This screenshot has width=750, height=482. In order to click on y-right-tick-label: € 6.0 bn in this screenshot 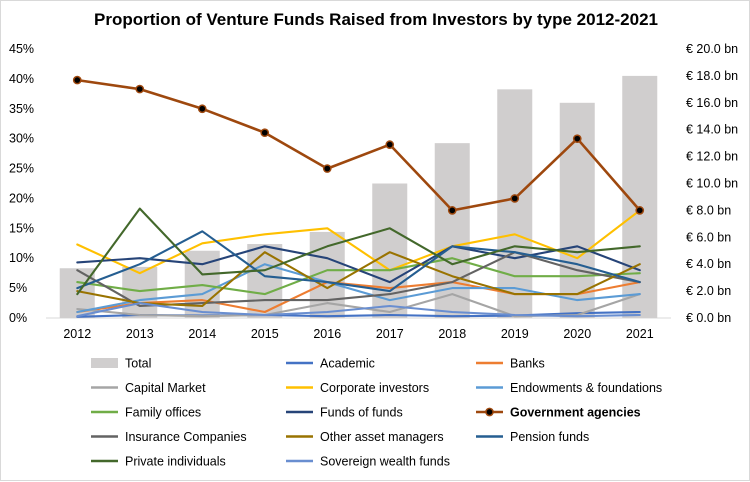, I will do `click(708, 237)`.